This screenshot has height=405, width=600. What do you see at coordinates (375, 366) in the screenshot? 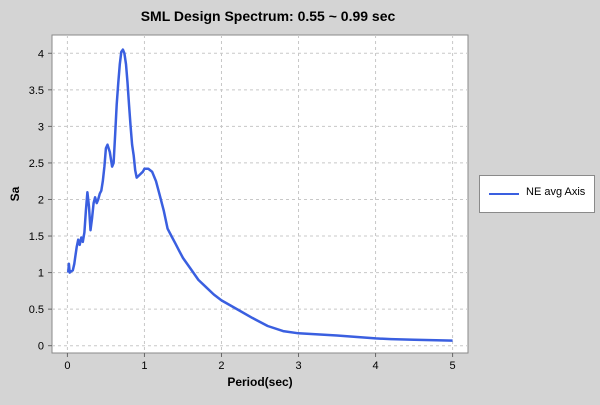
I see `x-tick-label: 4` at bounding box center [375, 366].